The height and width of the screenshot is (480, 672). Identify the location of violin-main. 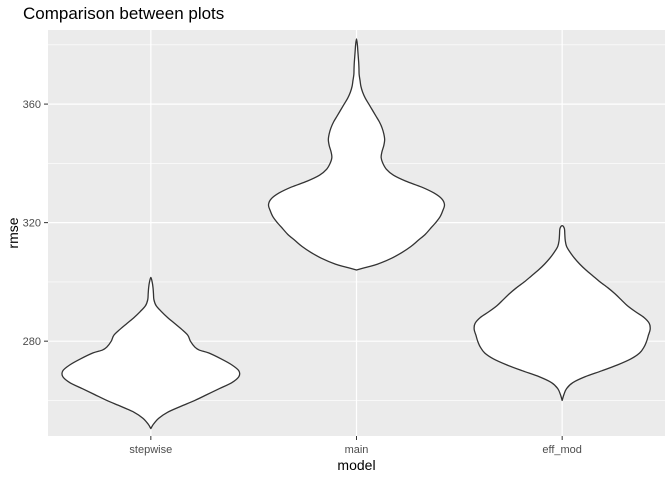
(356, 154).